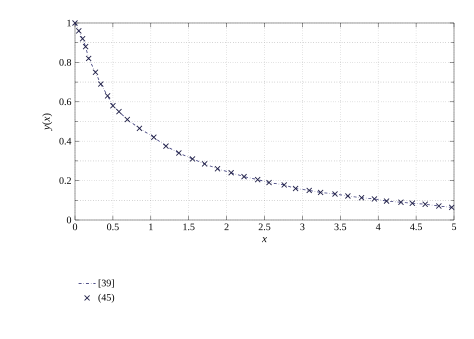  What do you see at coordinates (340, 227) in the screenshot?
I see `x-tick-label: 3.5` at bounding box center [340, 227].